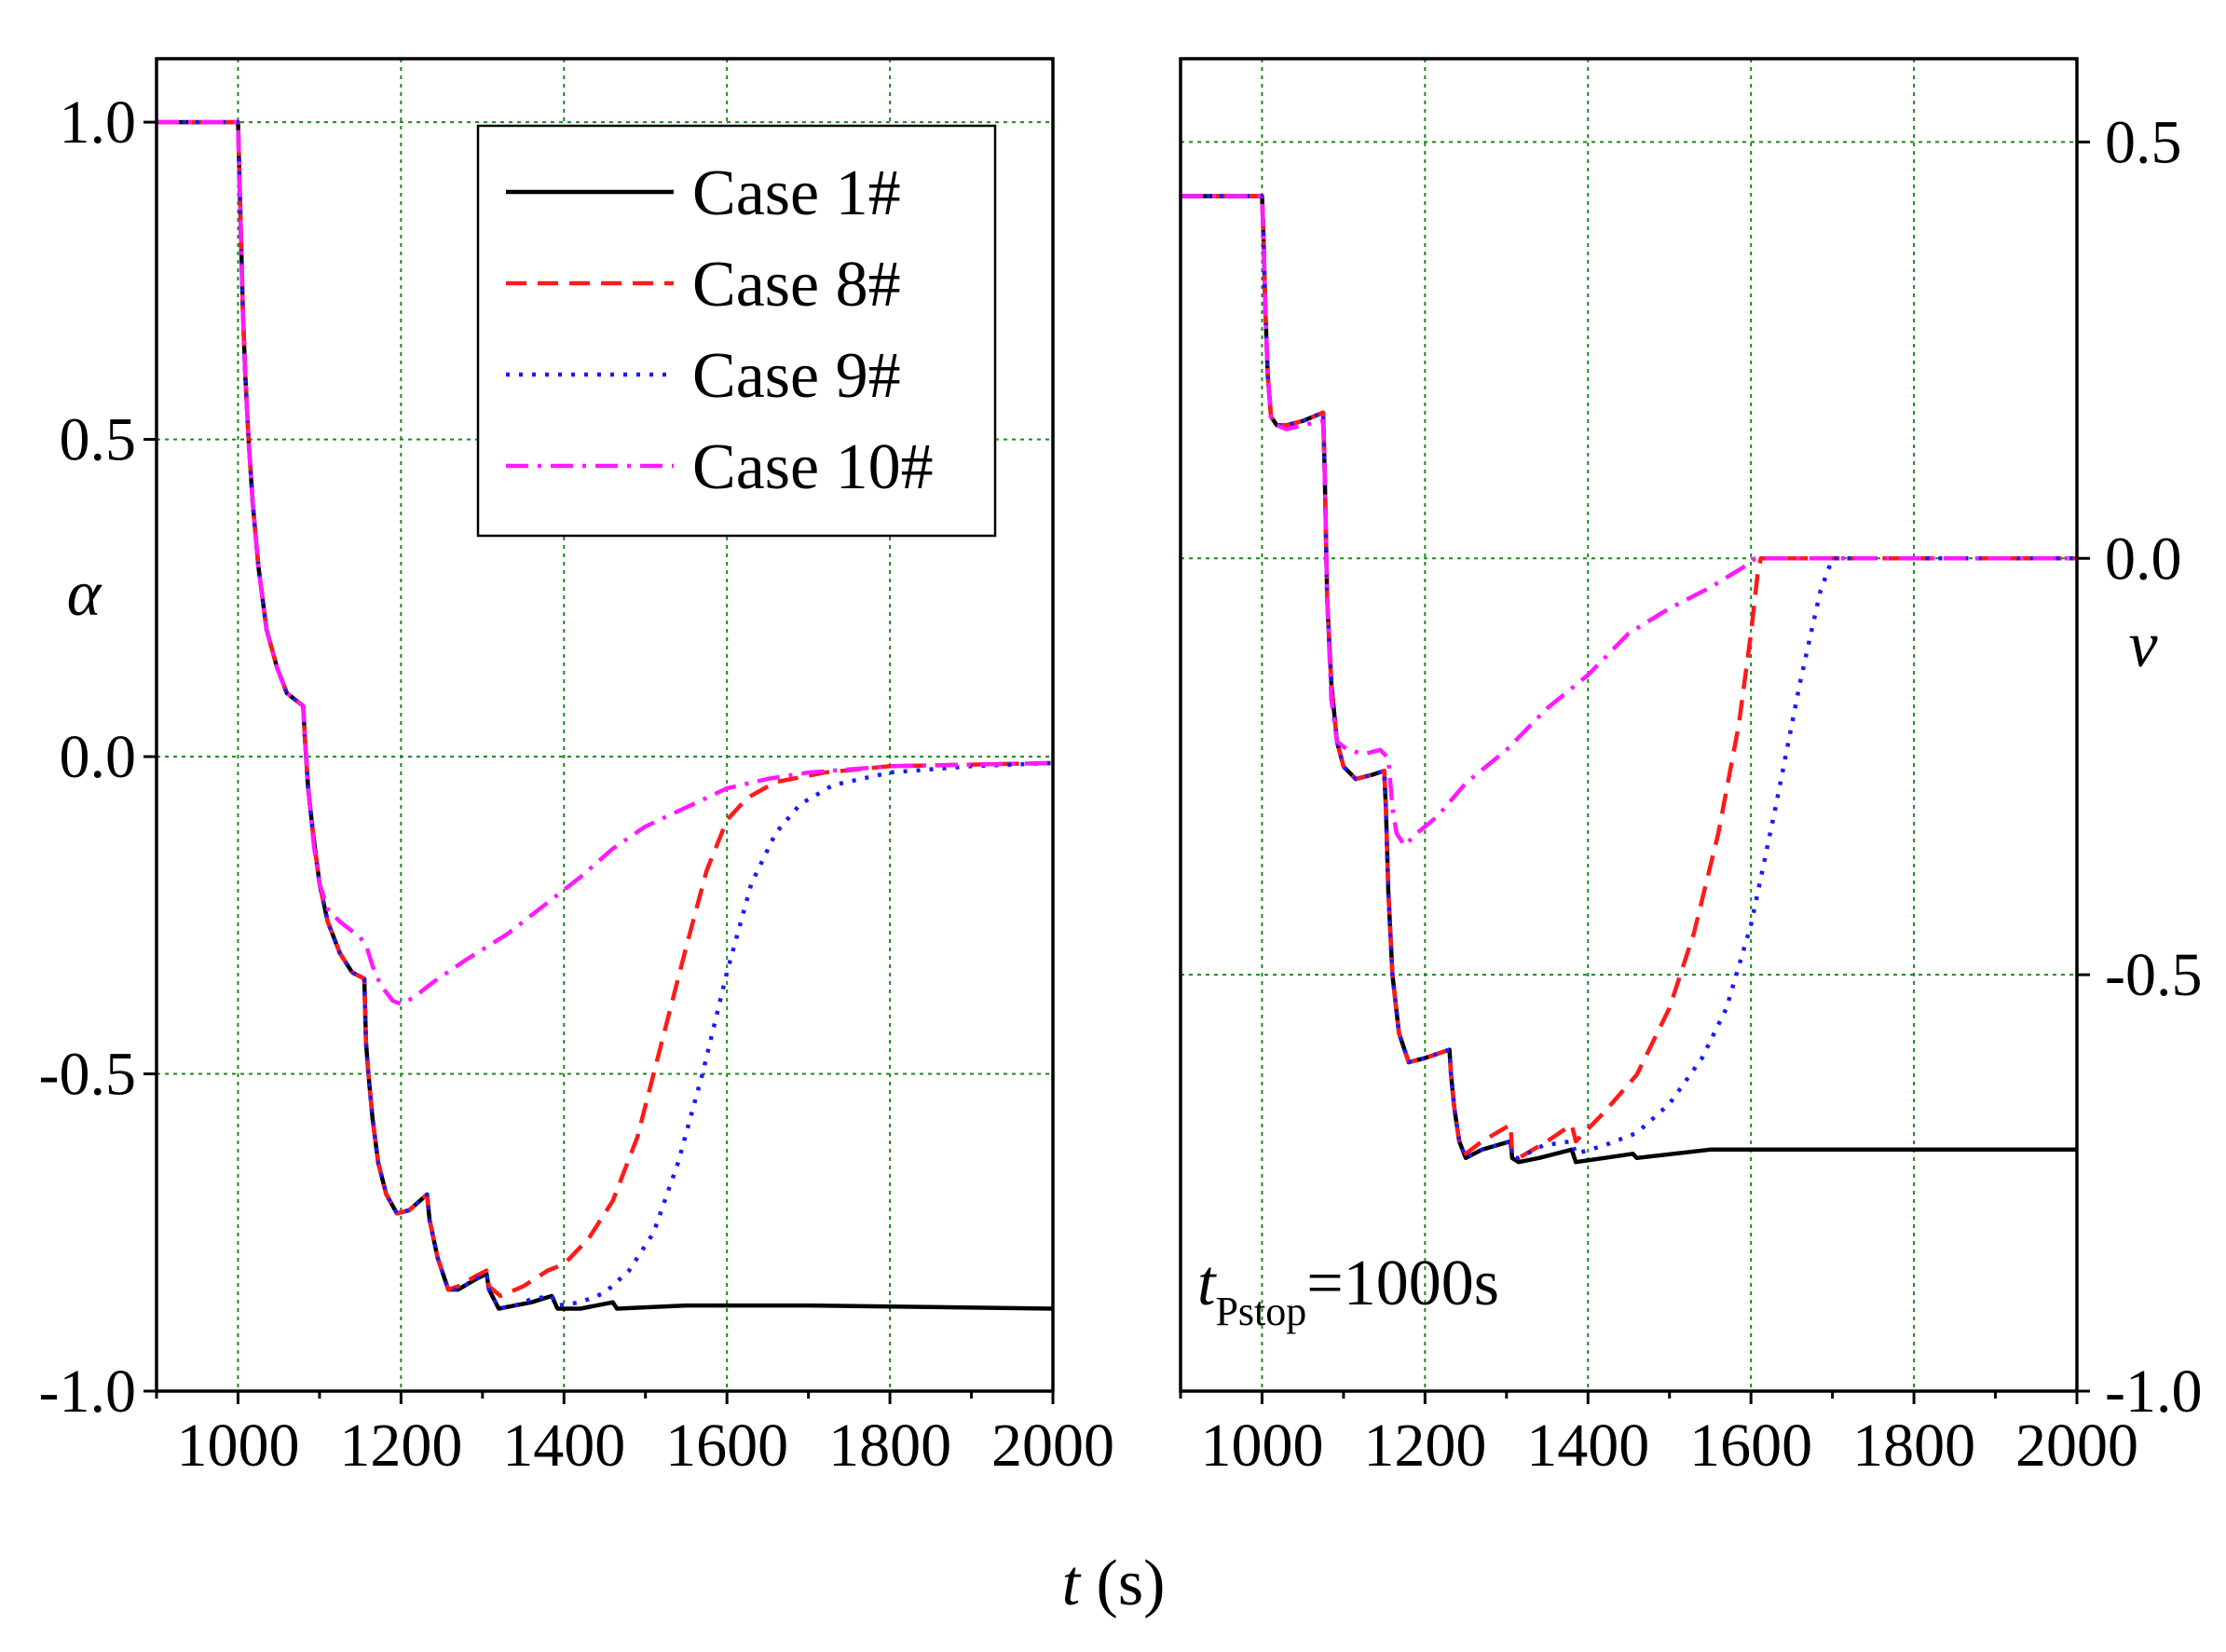 The width and height of the screenshot is (2226, 1652). What do you see at coordinates (2143, 645) in the screenshot?
I see `right-y-axis-title: v` at bounding box center [2143, 645].